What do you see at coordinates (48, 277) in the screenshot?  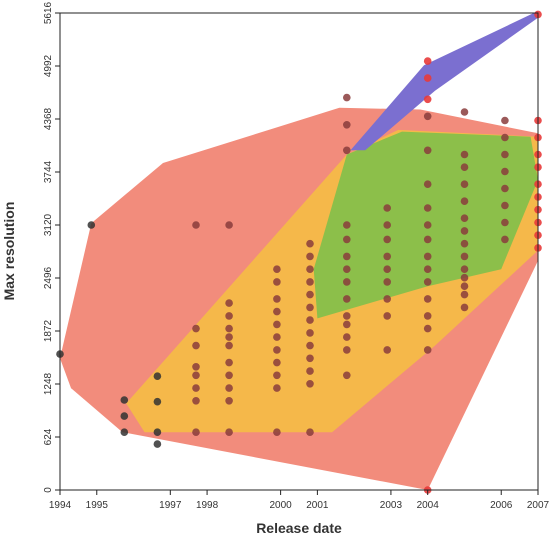 I see `y-tick-label: 2496` at bounding box center [48, 277].